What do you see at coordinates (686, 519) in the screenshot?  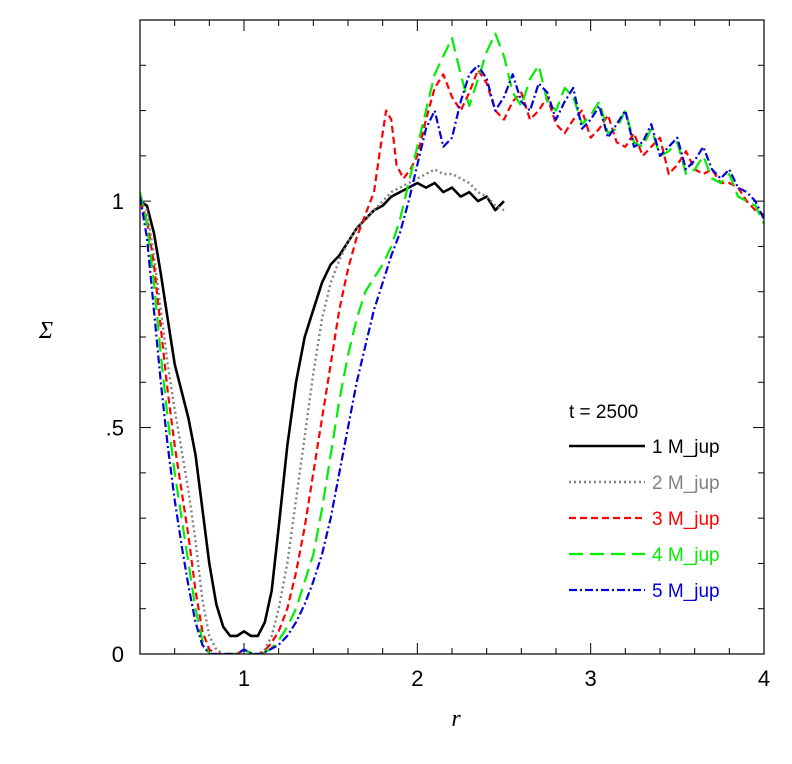 I see `legend-label: 3 M_jup` at bounding box center [686, 519].